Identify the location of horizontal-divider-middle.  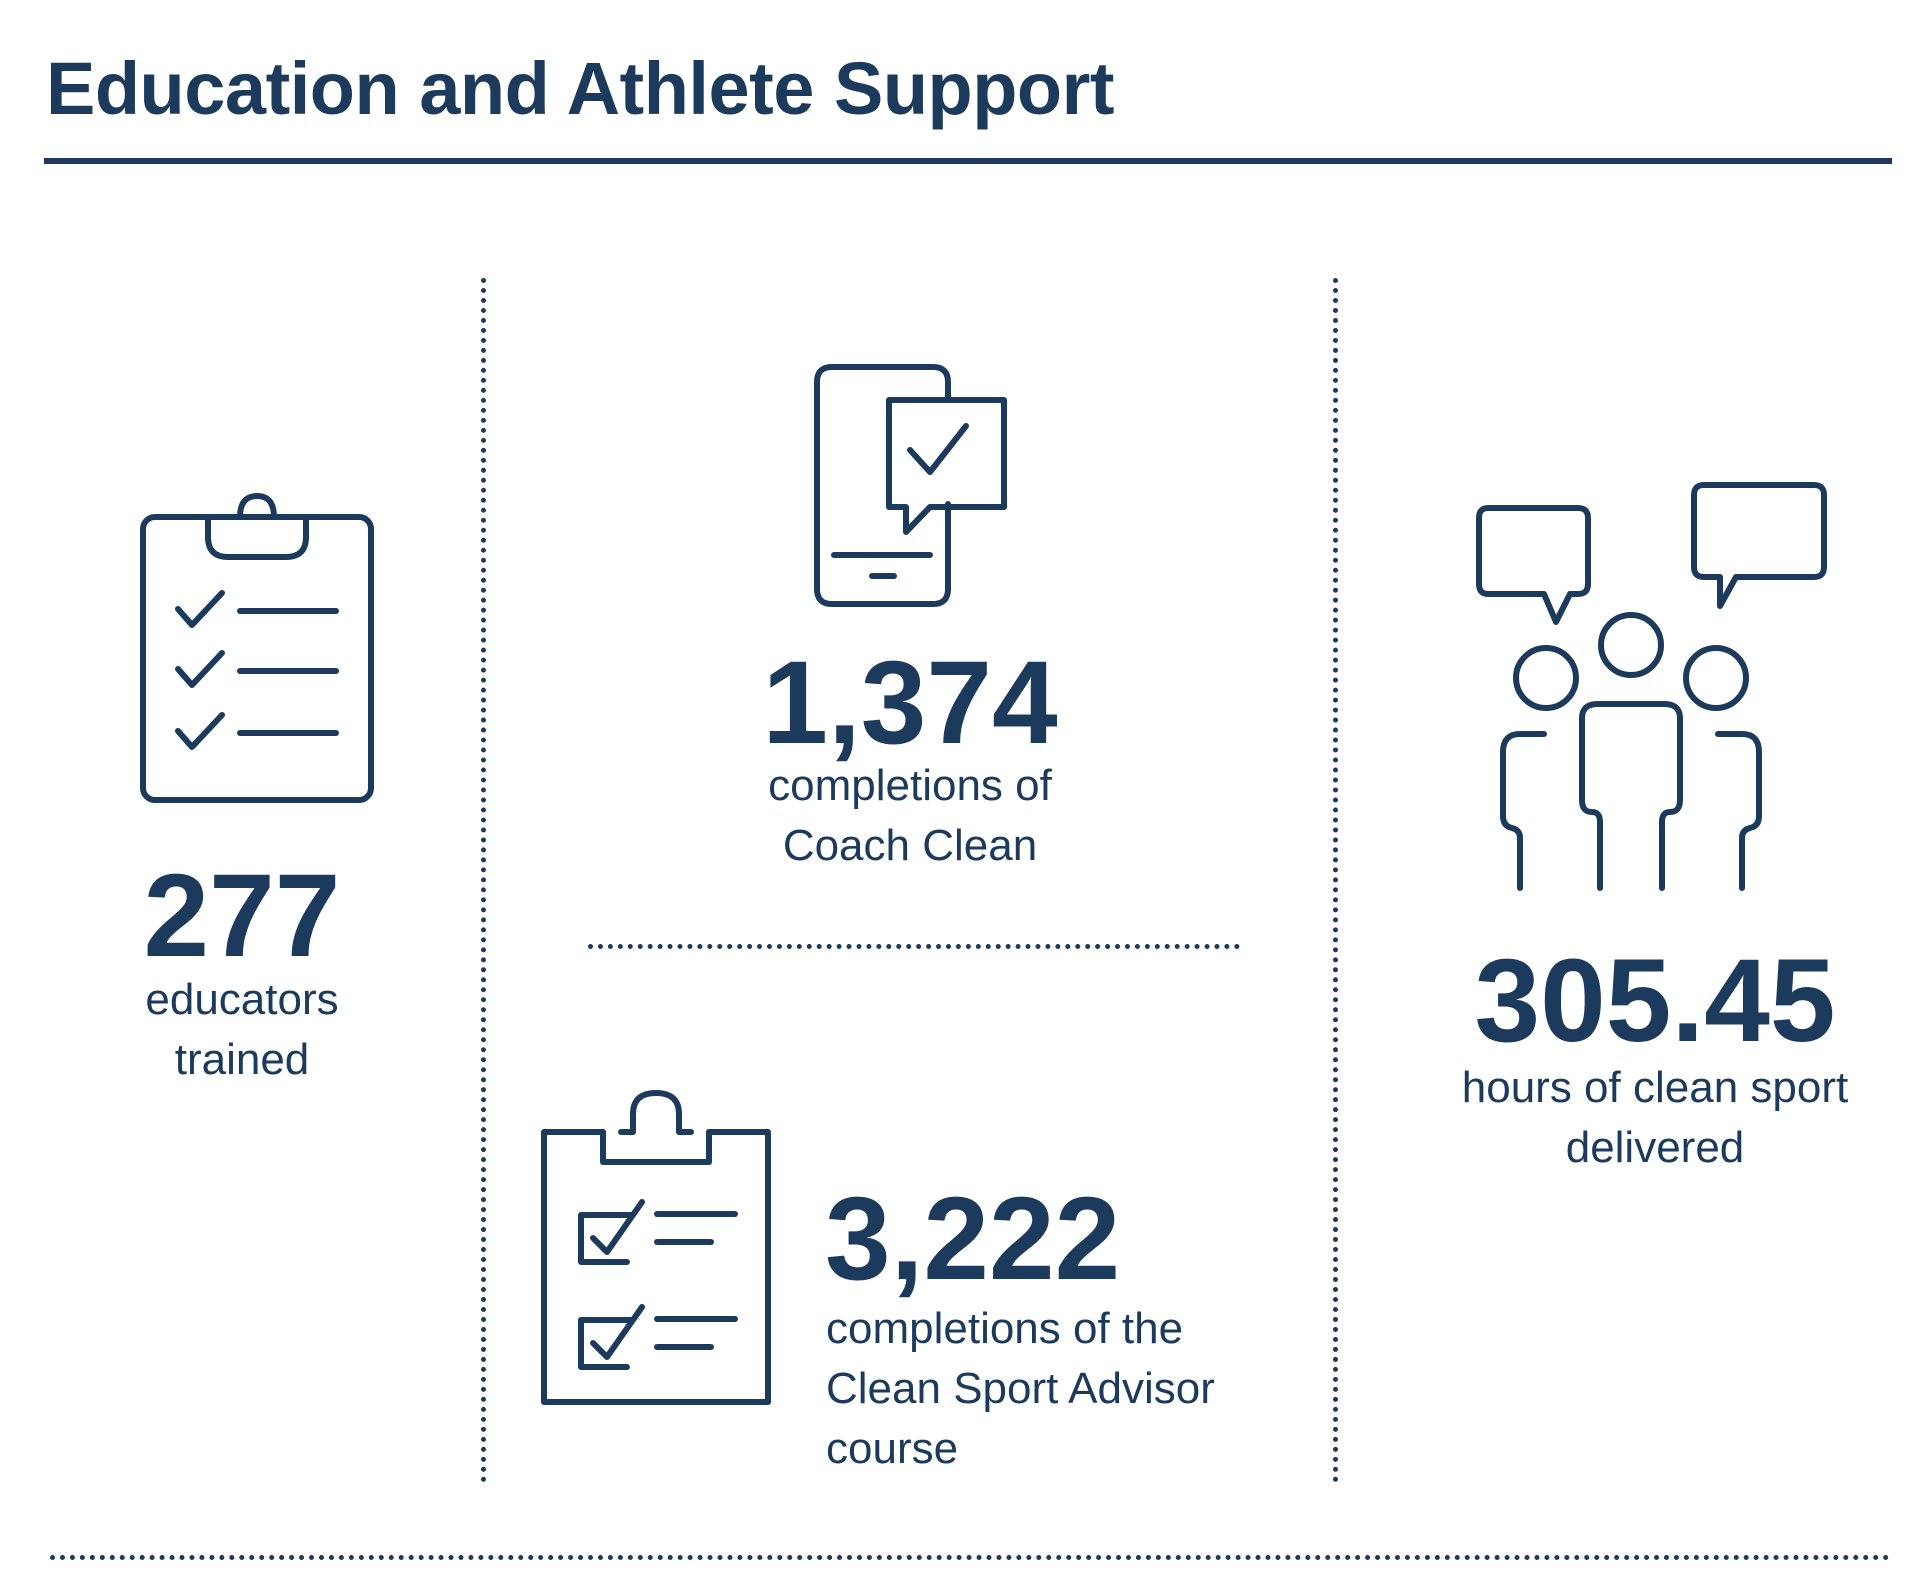
(914, 946).